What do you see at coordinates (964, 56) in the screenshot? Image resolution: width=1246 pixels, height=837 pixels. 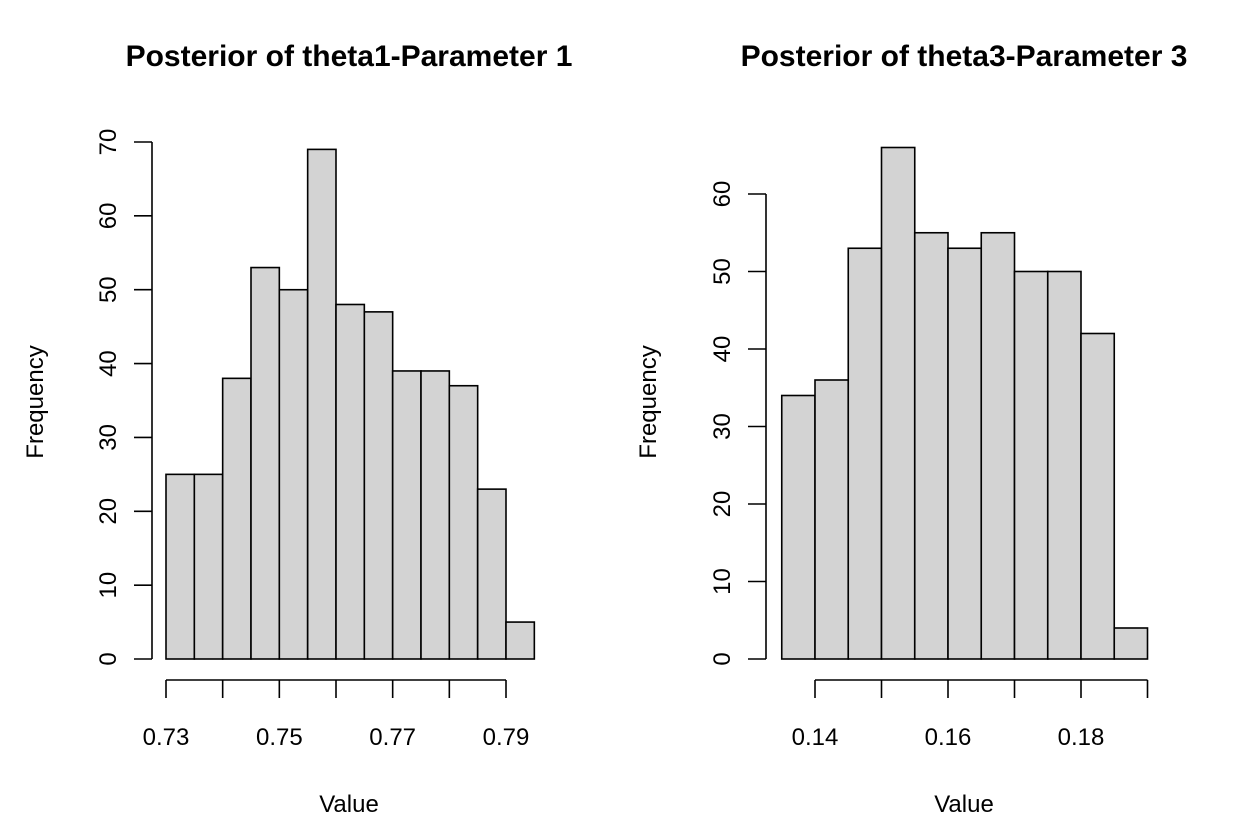 I see `chart-title: Posterior of theta3-Parameter 3` at bounding box center [964, 56].